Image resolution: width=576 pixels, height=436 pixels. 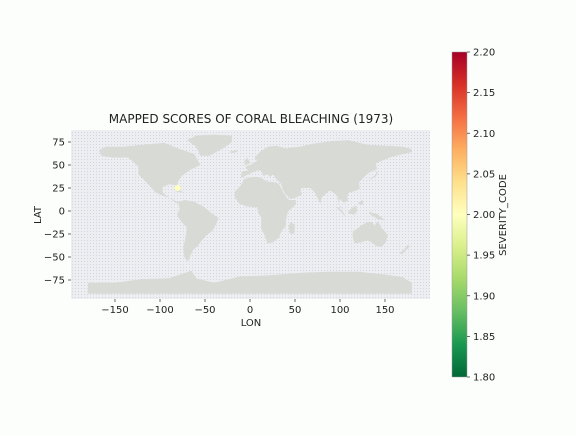 What do you see at coordinates (503, 215) in the screenshot?
I see `colorbar-label: SEVERITY_CODE` at bounding box center [503, 215].